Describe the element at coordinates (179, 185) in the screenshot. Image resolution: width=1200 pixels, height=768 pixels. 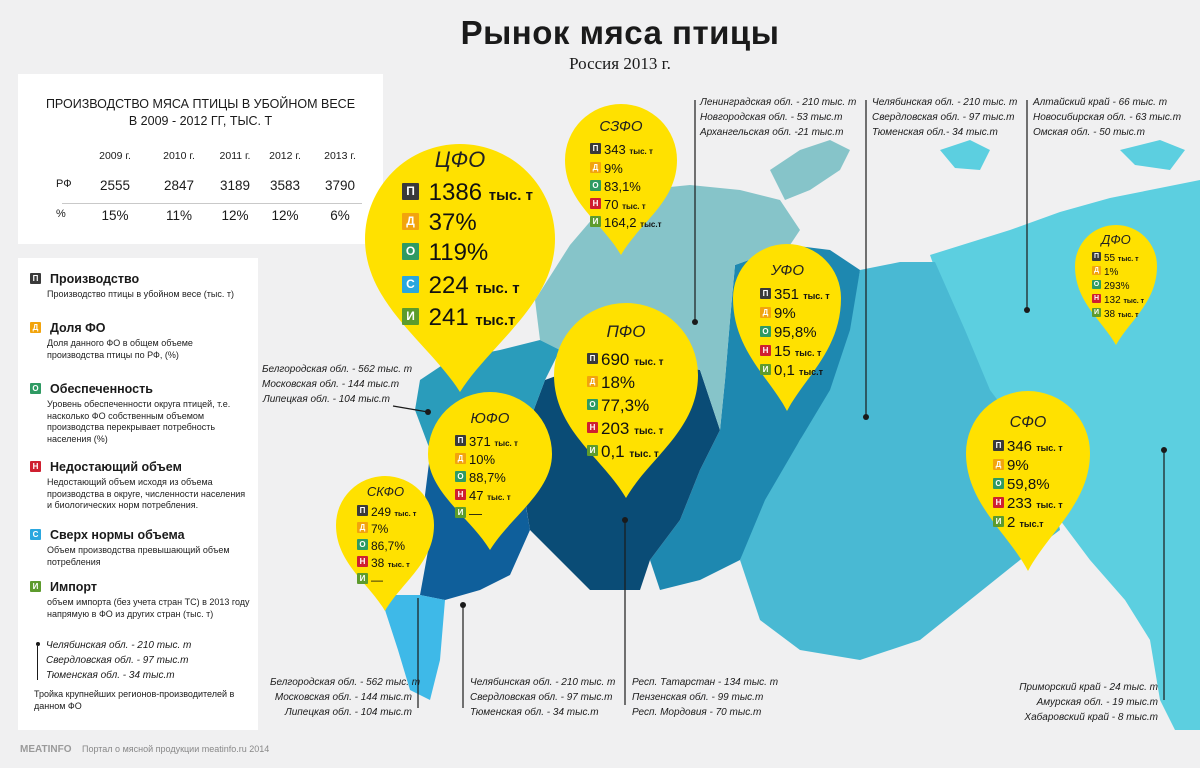
I see `table-cell: 2847` at that location.